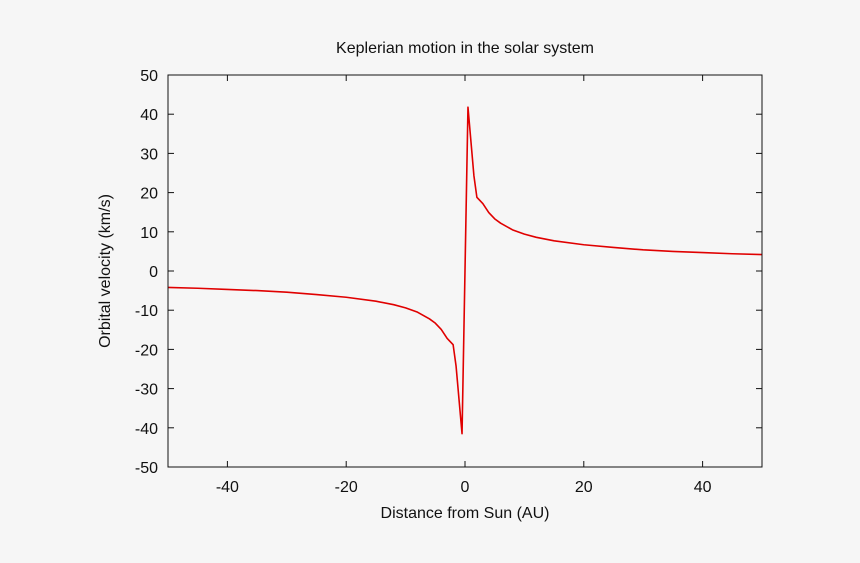 The image size is (860, 563). Describe the element at coordinates (146, 429) in the screenshot. I see `y-tick-label: -40` at that location.